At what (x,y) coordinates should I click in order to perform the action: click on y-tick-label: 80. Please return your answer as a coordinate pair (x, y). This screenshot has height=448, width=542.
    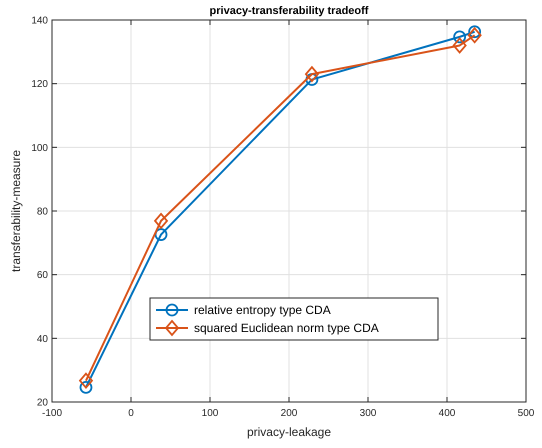
    Looking at the image, I should click on (42, 212).